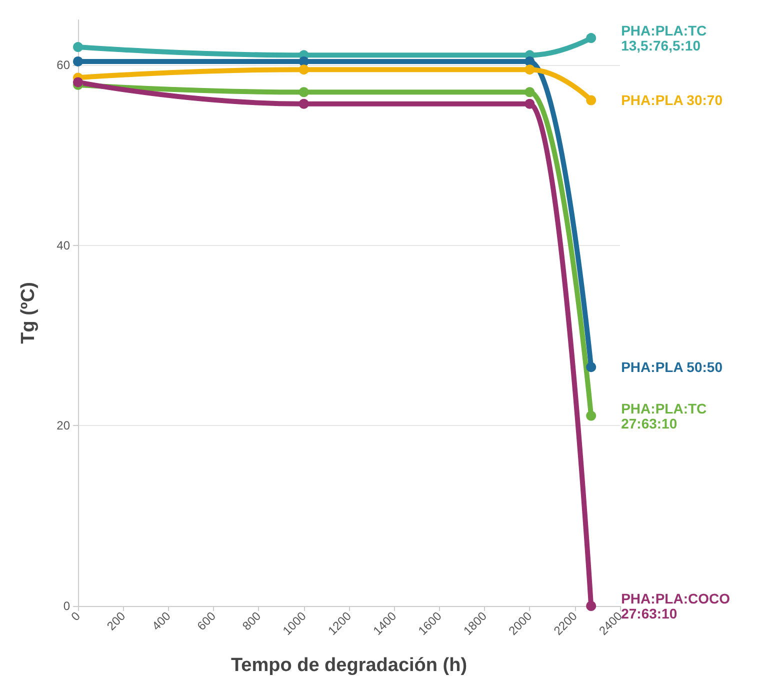  Describe the element at coordinates (63, 425) in the screenshot. I see `y-tick-label: 20` at that location.